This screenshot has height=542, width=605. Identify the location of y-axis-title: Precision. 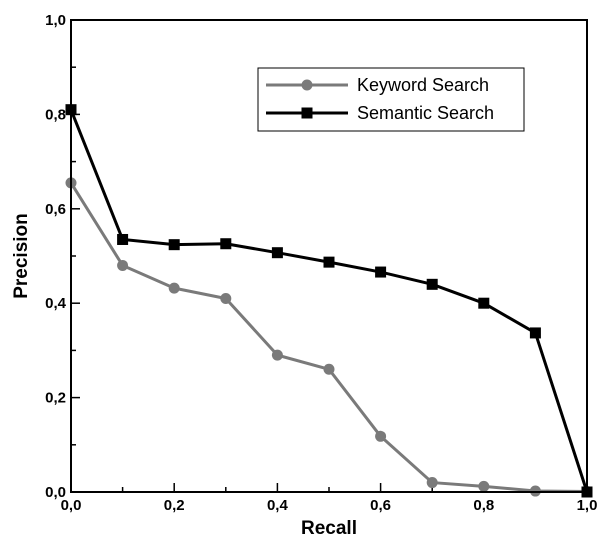
(21, 256).